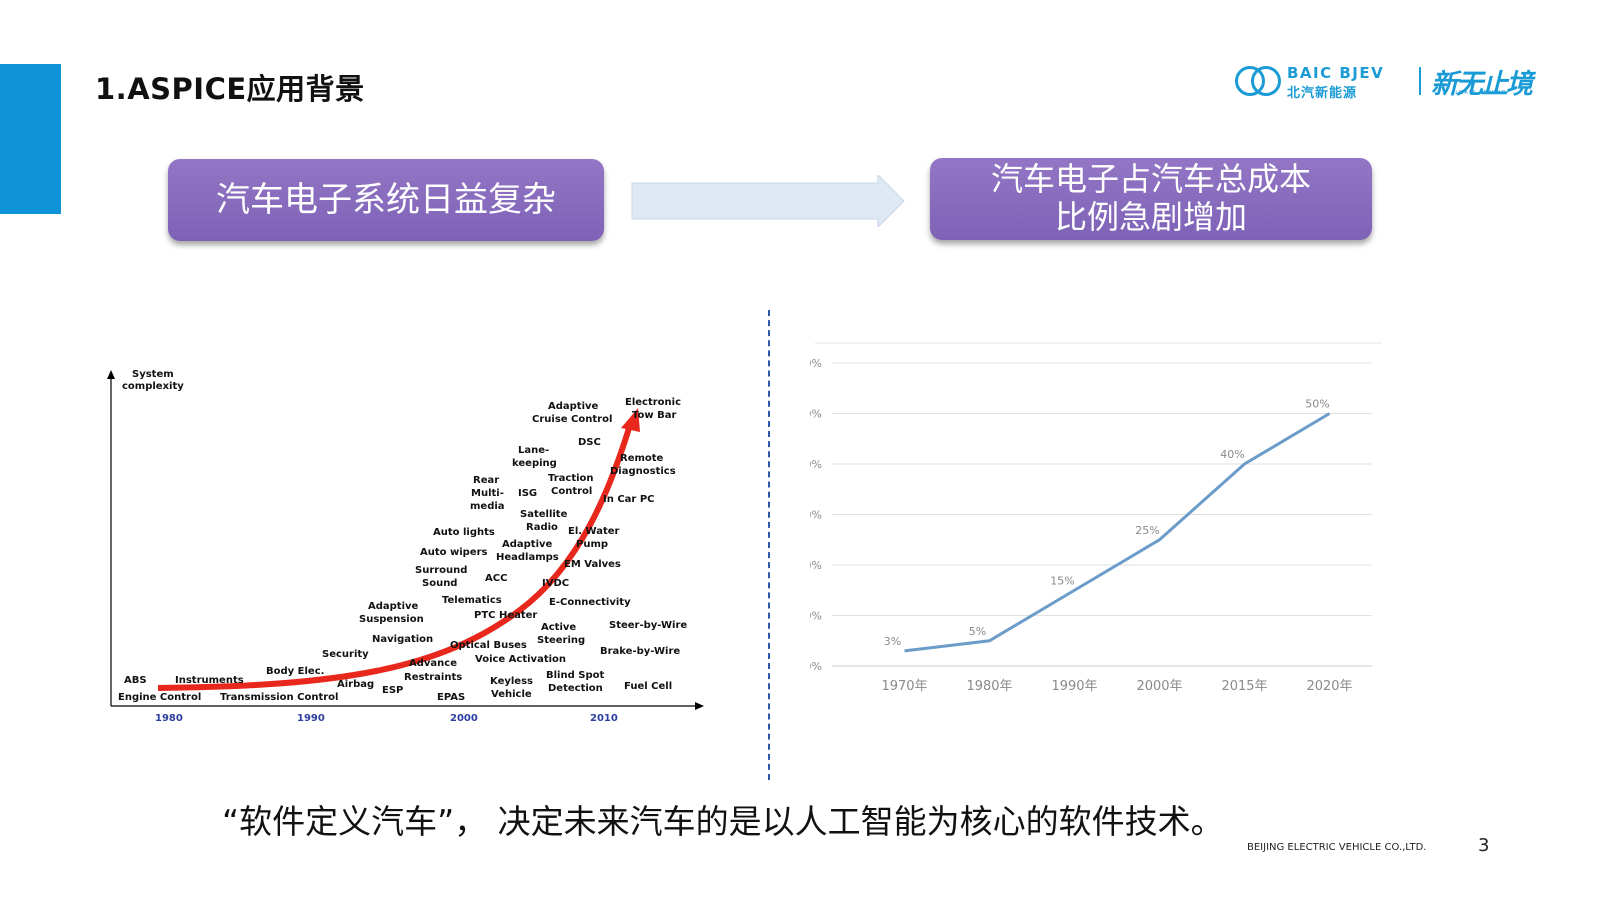 This screenshot has width=1600, height=900. Describe the element at coordinates (1336, 73) in the screenshot. I see `logo-brand-en: BAIC BJEV` at that location.